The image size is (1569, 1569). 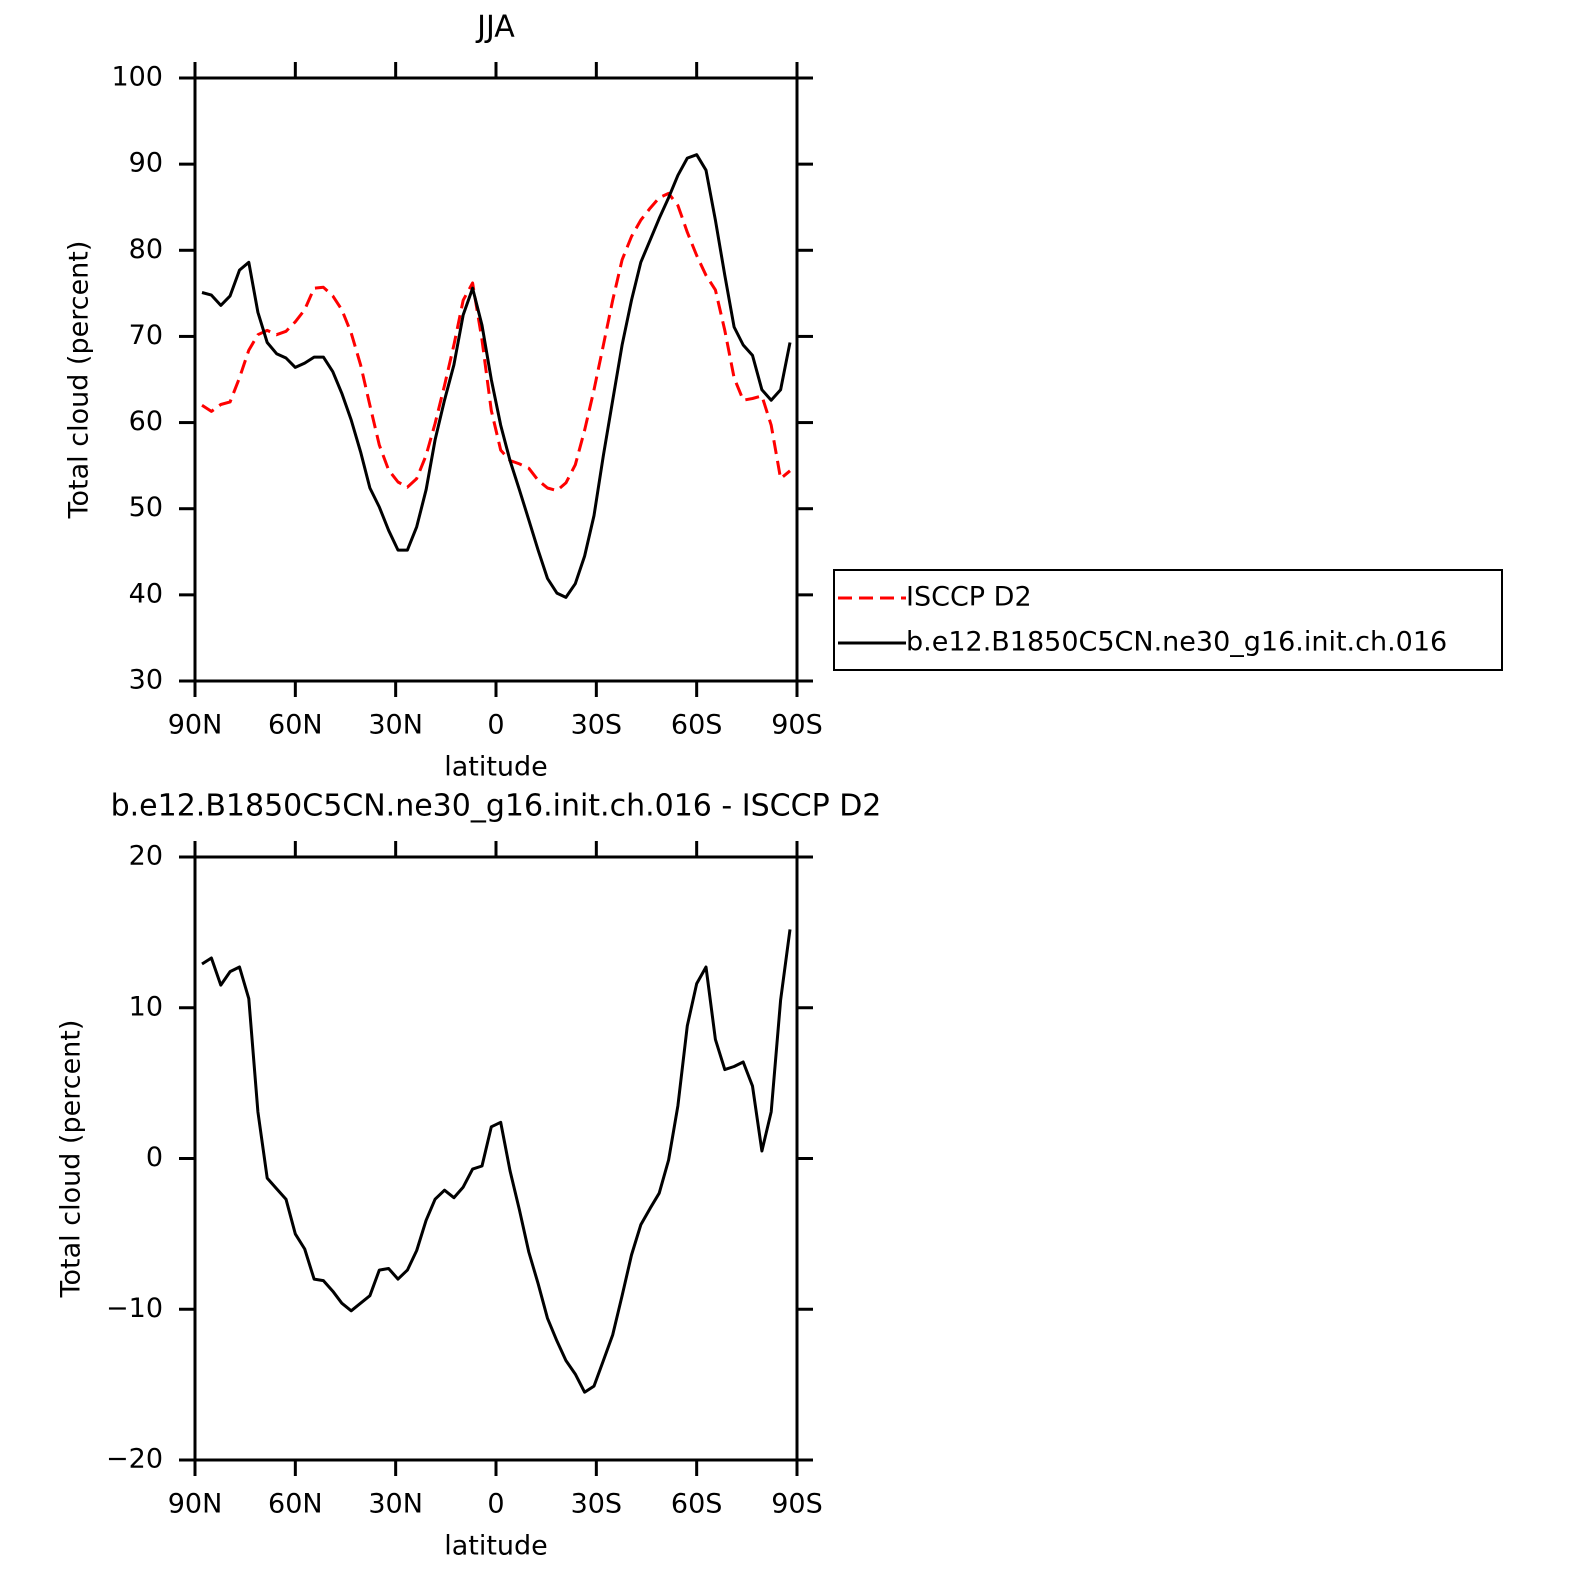 I want to click on y-tick-label: 100, so click(x=137, y=77).